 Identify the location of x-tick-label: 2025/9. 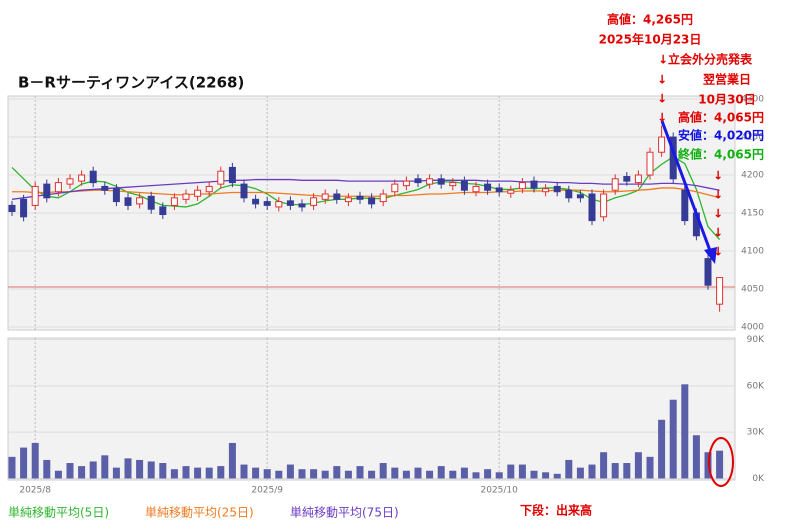
(267, 491).